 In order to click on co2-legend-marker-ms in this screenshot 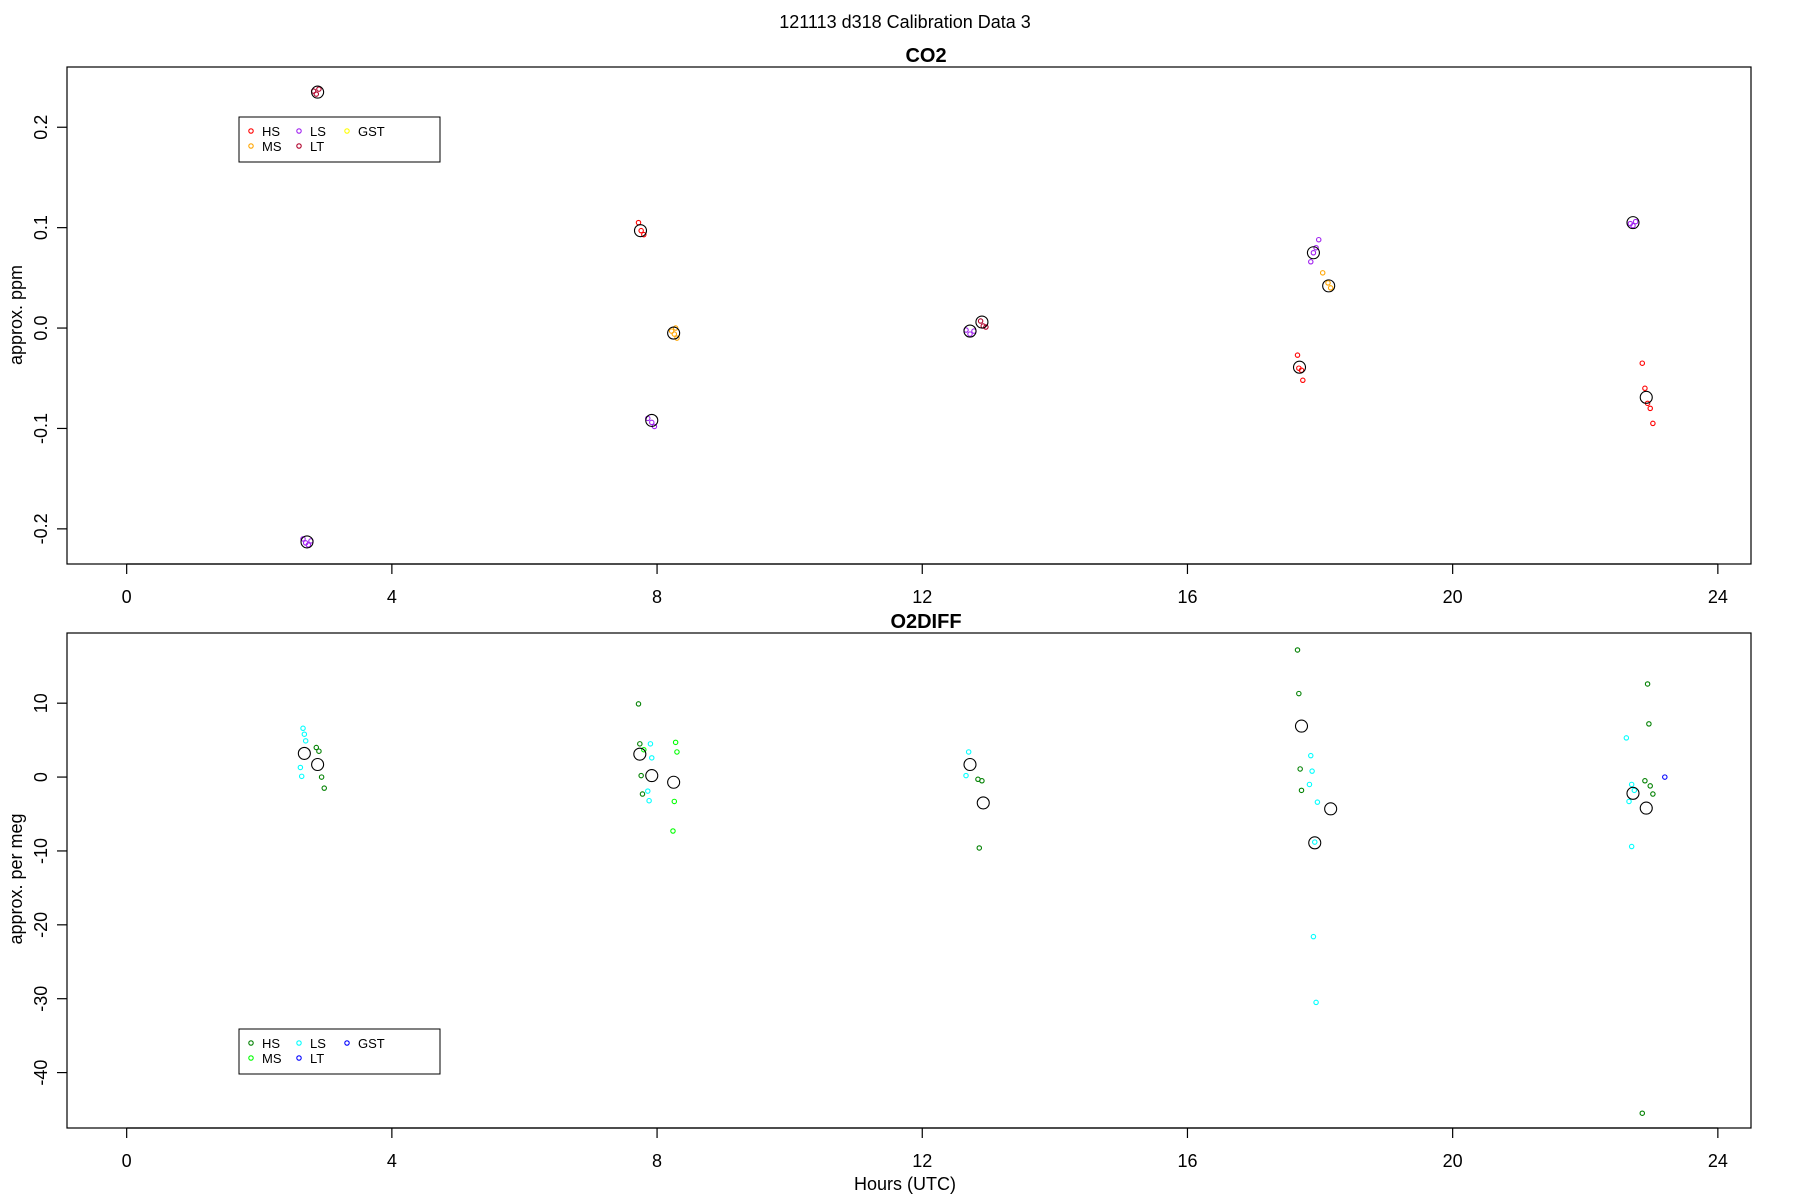, I will do `click(251, 146)`.